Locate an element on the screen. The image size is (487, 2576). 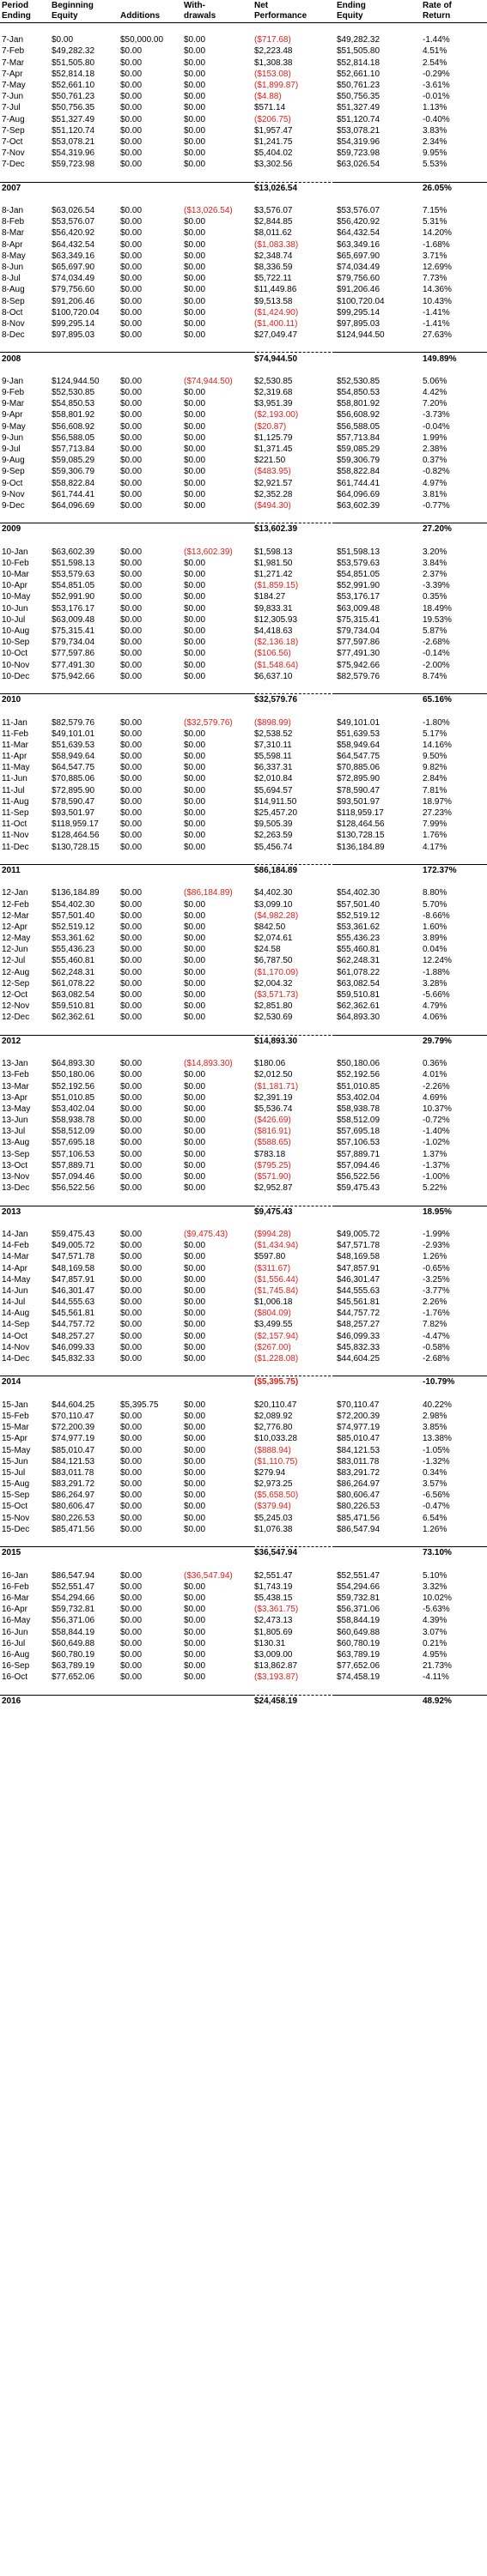
period-cell: 9-Aug is located at coordinates (13, 461).